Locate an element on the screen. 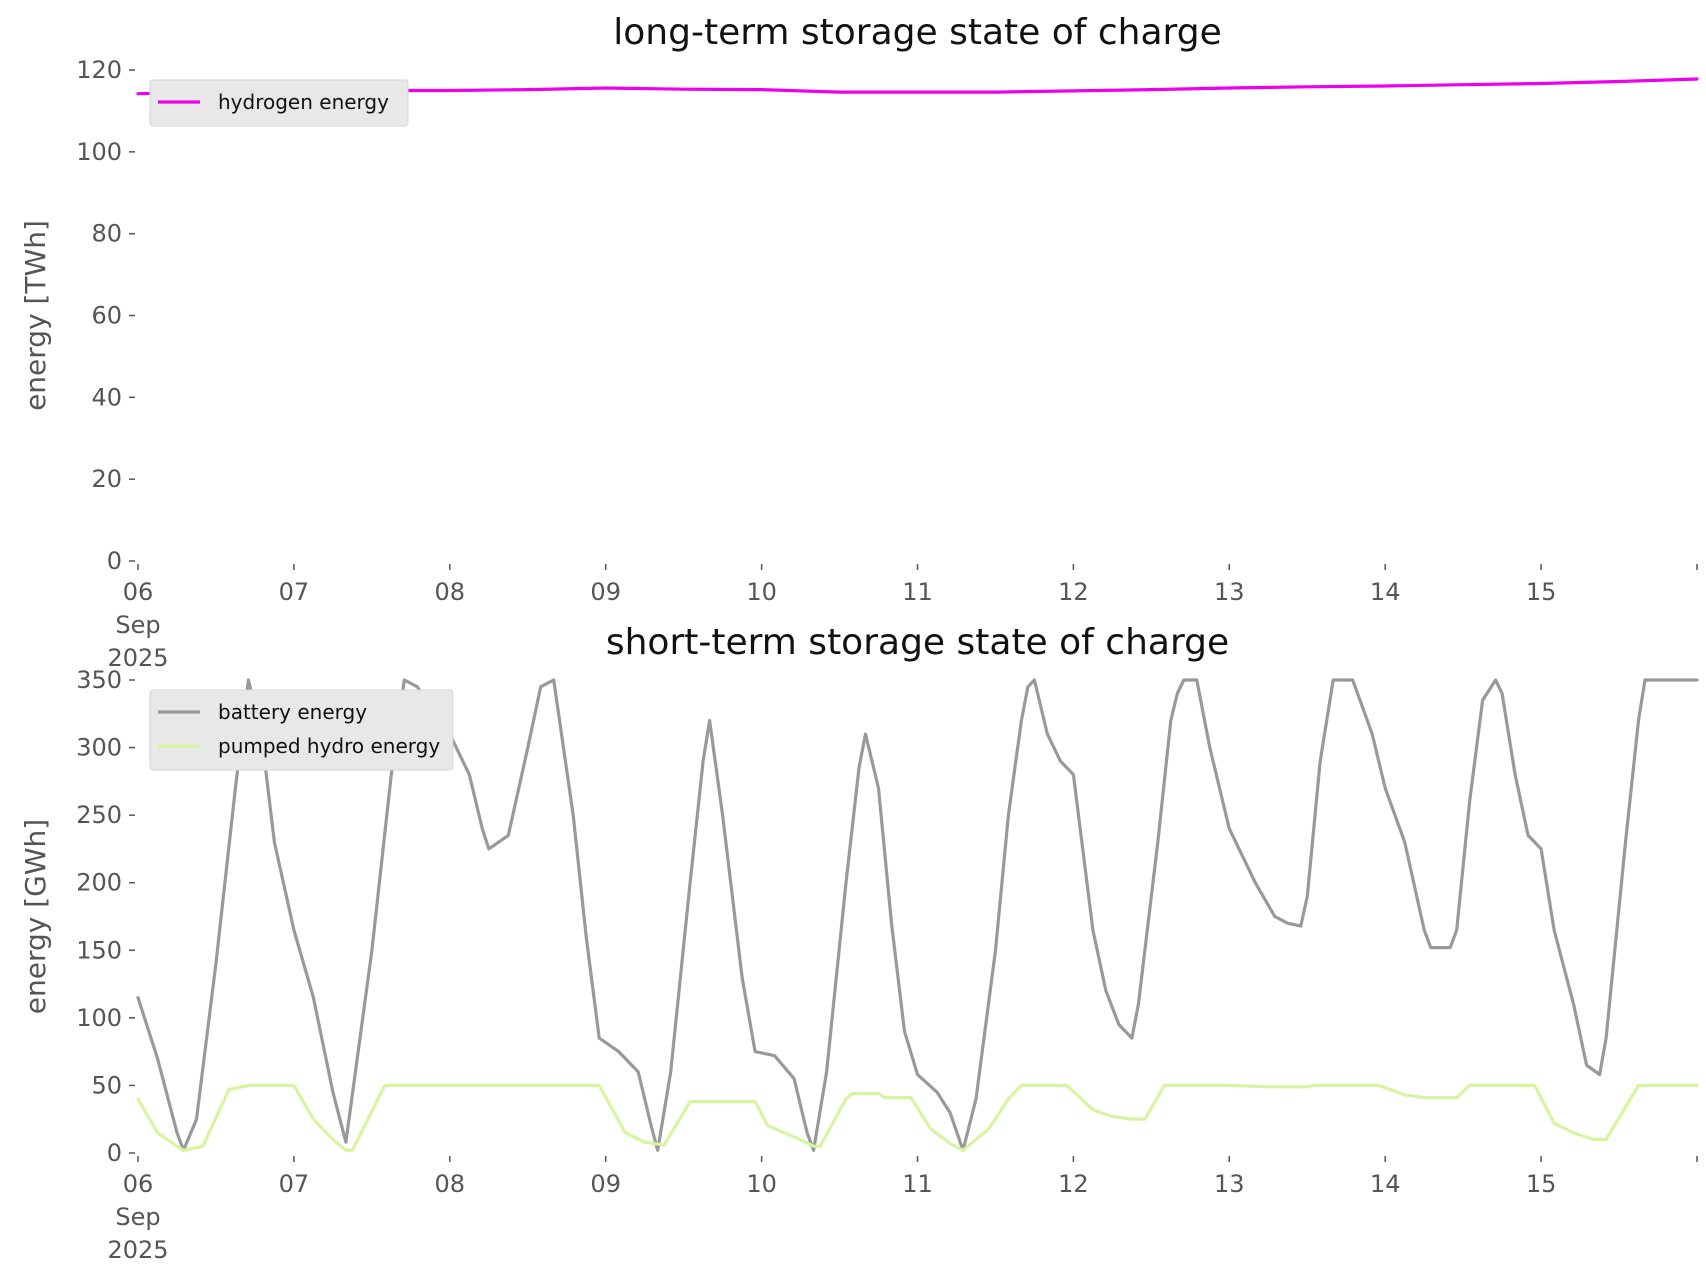  legend: battery energy pumped hydro energy is located at coordinates (301, 730).